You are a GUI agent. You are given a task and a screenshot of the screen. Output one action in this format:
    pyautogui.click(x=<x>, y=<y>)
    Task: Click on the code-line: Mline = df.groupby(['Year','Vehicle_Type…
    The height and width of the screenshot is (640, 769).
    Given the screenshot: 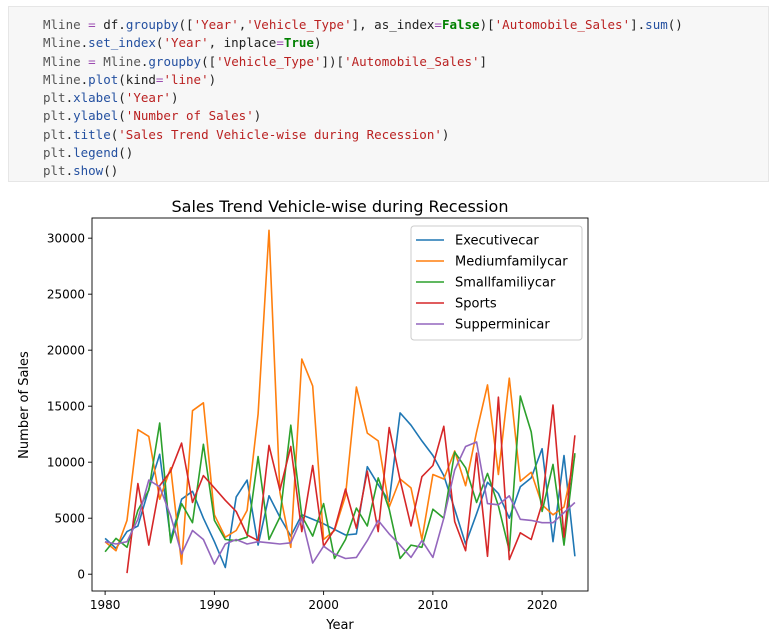 What is the action you would take?
    pyautogui.click(x=363, y=25)
    